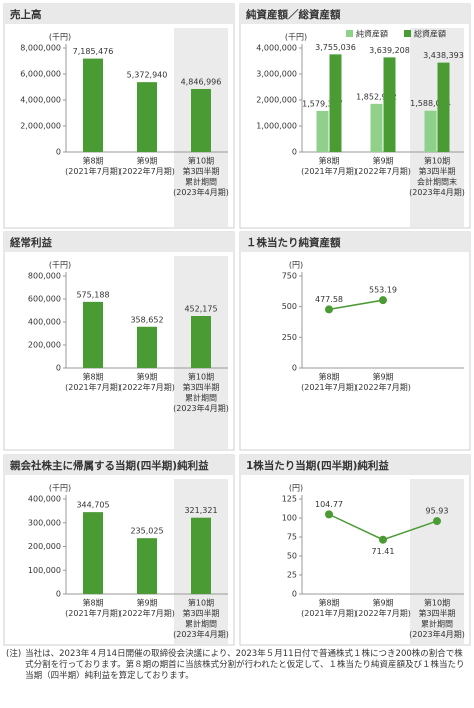  I want to click on value-label: 3,639,208, so click(389, 50).